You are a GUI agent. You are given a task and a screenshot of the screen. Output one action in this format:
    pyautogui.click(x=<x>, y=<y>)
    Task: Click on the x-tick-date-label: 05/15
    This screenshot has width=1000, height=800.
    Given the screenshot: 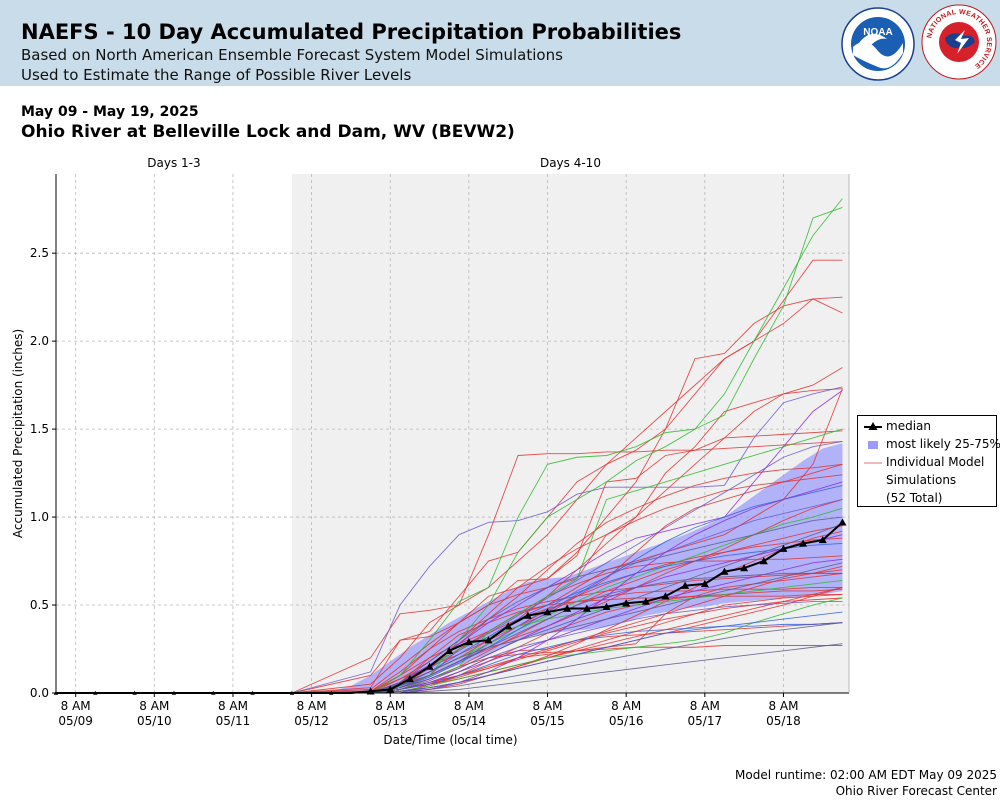 What is the action you would take?
    pyautogui.click(x=547, y=721)
    